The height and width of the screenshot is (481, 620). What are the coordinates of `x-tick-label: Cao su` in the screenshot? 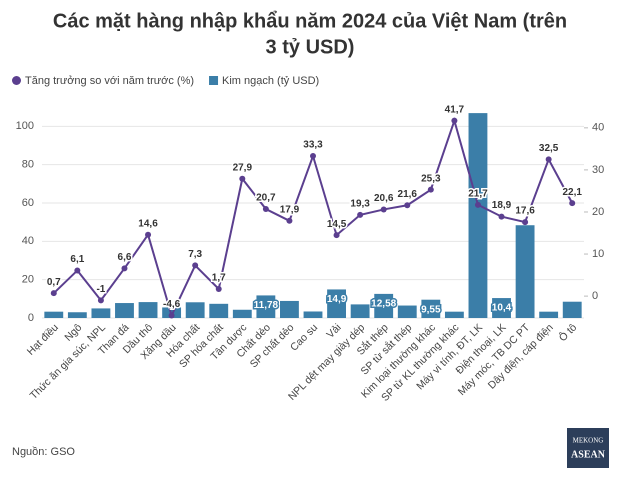 It's located at (304, 337).